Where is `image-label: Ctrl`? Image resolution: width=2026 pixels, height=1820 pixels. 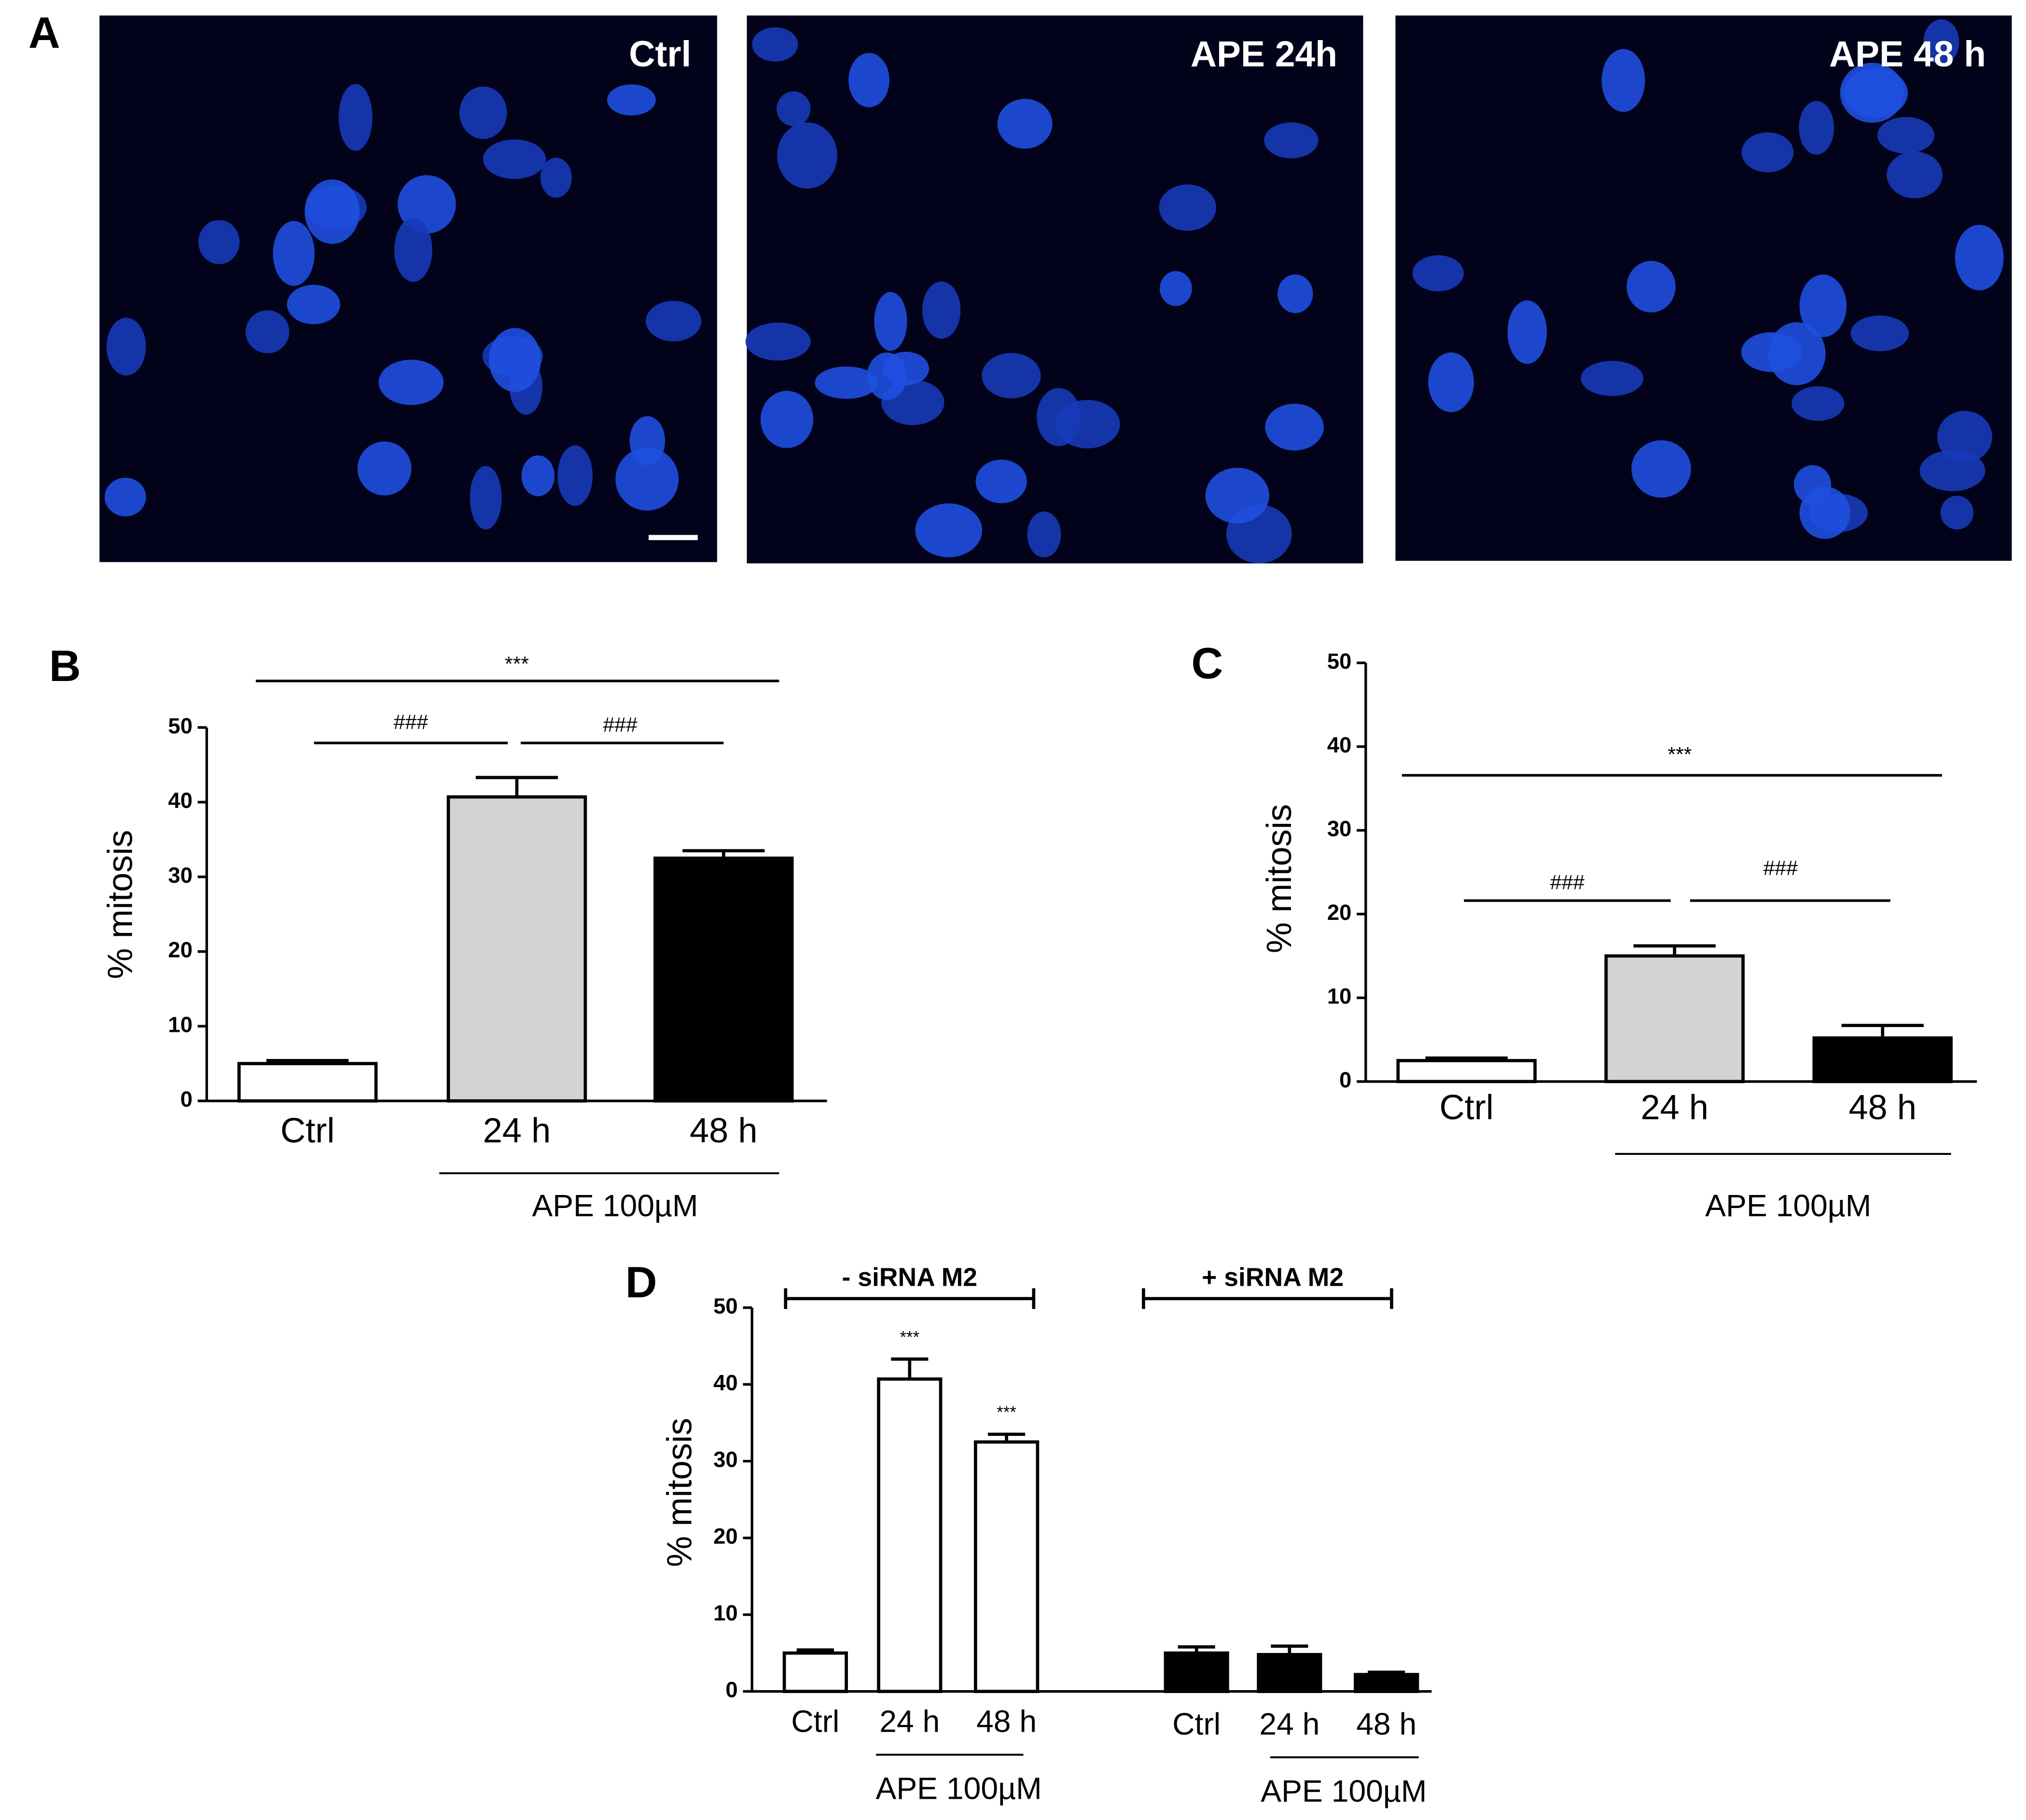 image-label: Ctrl is located at coordinates (660, 54).